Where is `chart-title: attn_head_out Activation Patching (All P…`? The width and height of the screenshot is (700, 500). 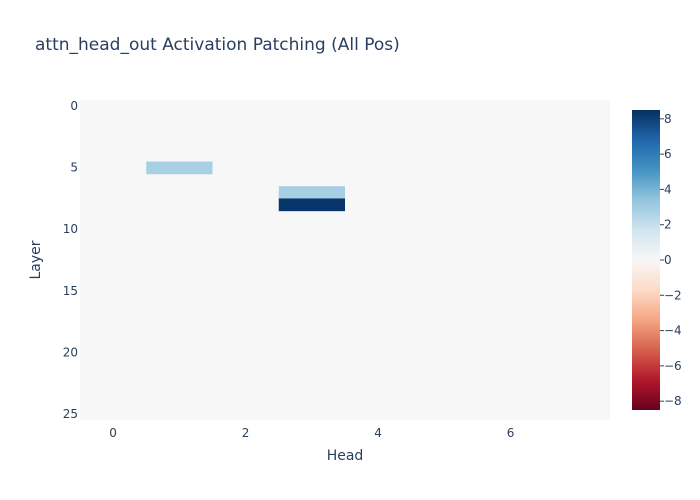
chart-title: attn_head_out Activation Patching (All P… is located at coordinates (217, 45).